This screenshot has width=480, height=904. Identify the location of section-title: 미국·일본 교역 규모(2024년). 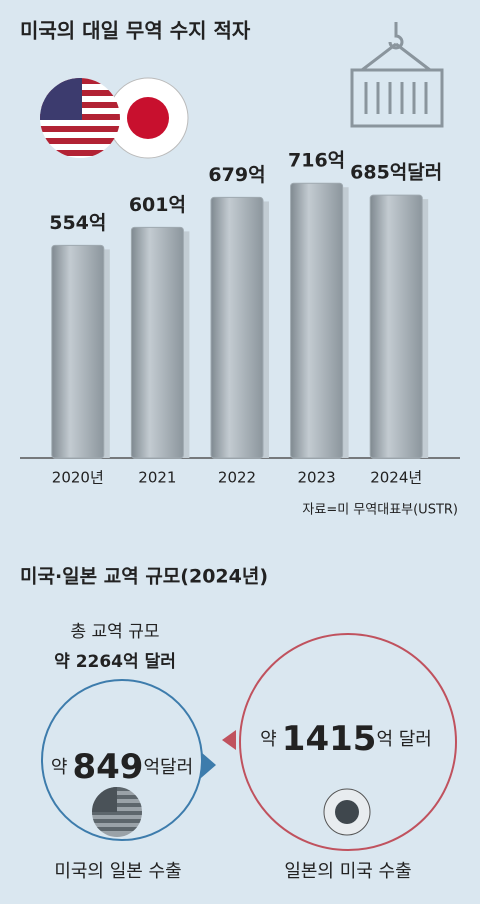
(144, 577).